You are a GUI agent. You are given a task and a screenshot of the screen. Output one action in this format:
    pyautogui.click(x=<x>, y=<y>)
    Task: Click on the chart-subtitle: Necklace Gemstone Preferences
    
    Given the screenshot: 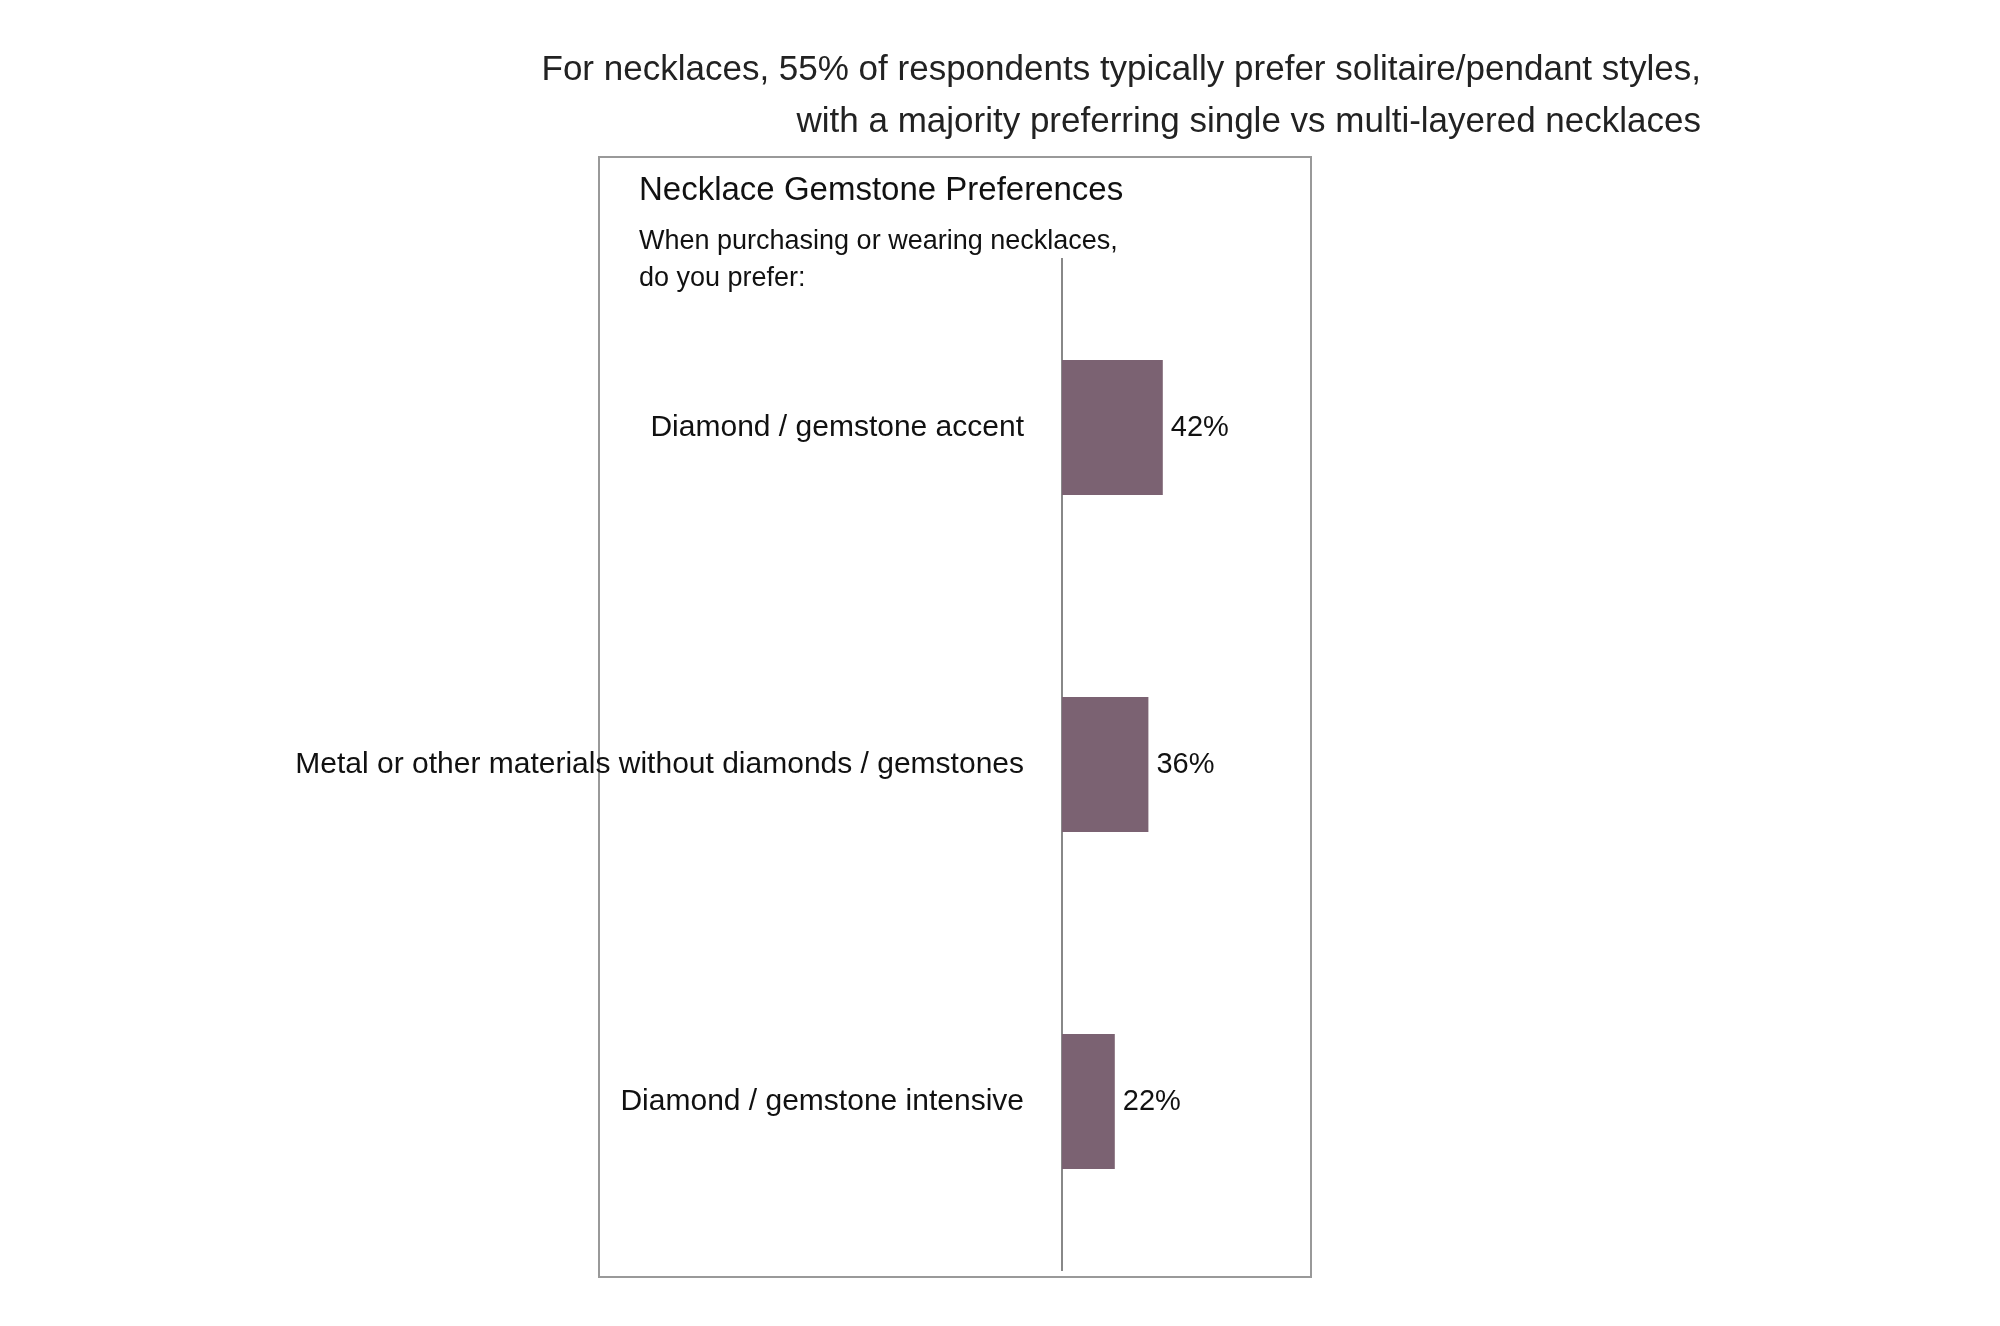 What is the action you would take?
    pyautogui.click(x=881, y=189)
    